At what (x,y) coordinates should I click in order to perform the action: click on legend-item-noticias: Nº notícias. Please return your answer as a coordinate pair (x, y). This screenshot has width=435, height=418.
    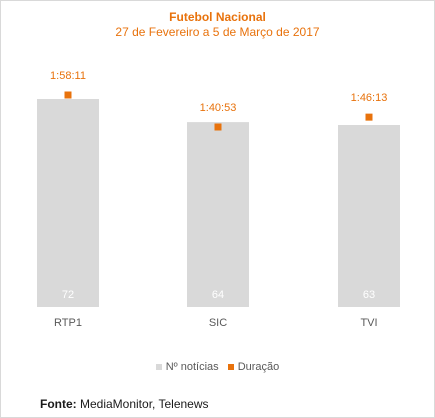
    Looking at the image, I should click on (187, 367).